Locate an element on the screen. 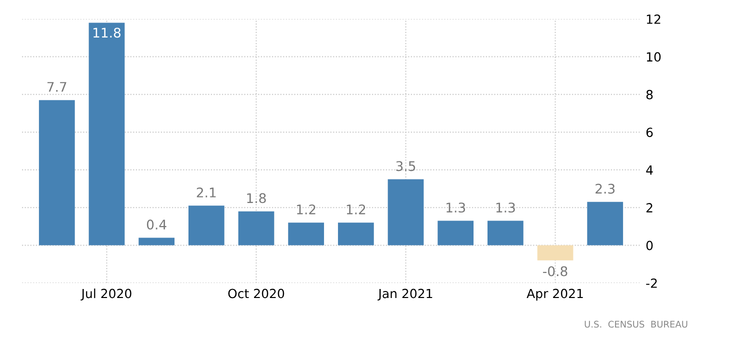  data-label: 2.1 is located at coordinates (206, 192).